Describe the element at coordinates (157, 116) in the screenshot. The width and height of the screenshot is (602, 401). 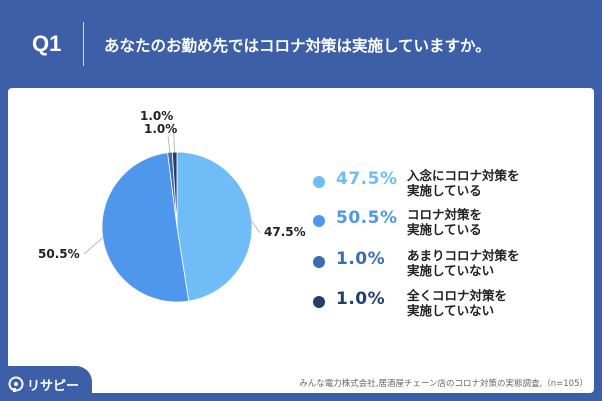
I see `pie-label-1-0-b: 1.0%` at that location.